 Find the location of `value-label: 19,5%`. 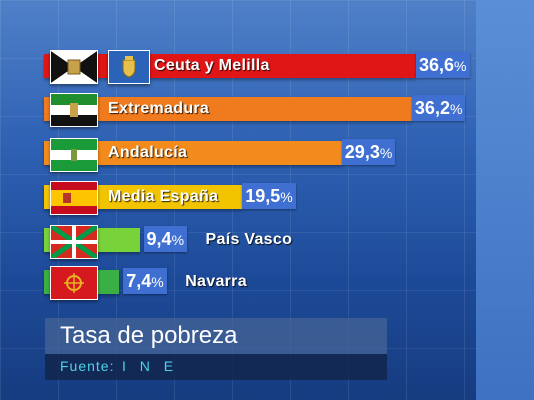

value-label: 19,5% is located at coordinates (269, 196).